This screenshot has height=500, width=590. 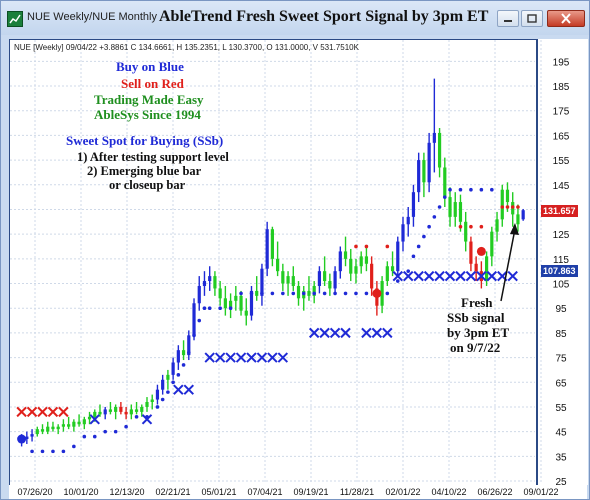 I want to click on sell-x-marker, so click(x=63, y=412).